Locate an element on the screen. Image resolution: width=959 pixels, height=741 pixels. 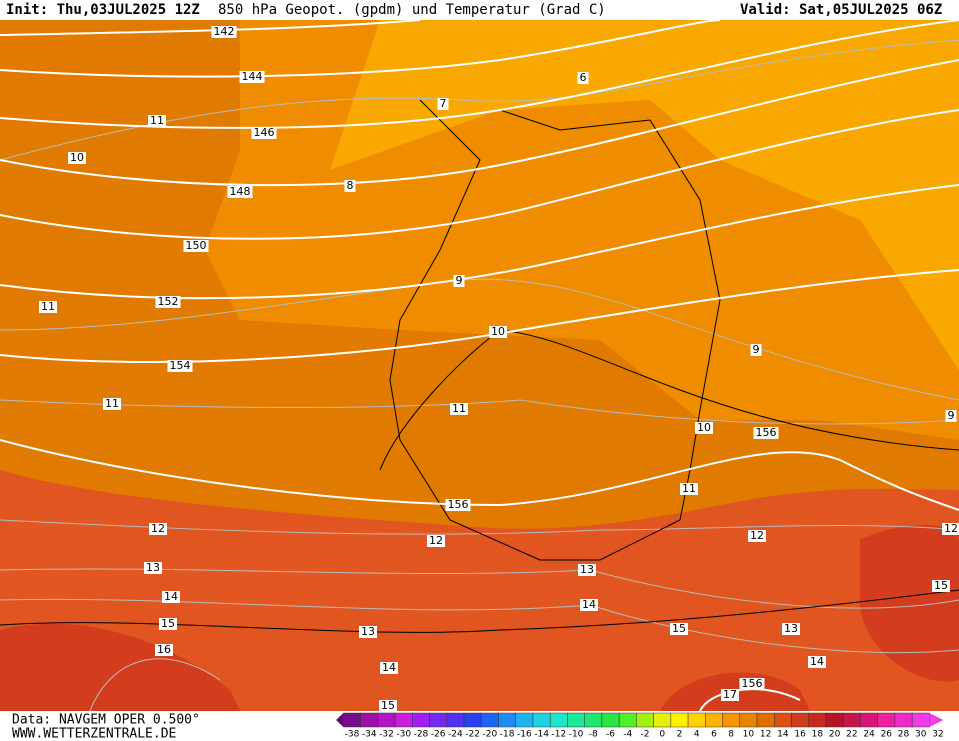
legend-label: 0 is located at coordinates (662, 735).